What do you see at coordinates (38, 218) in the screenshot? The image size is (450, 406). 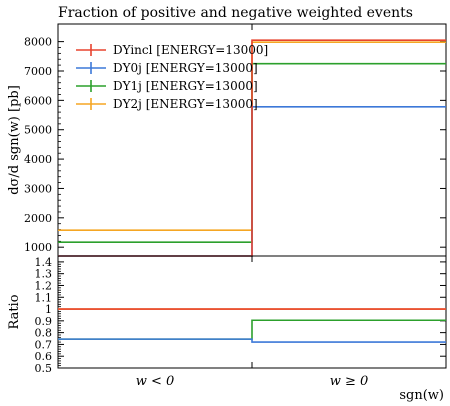 I see `y-tick-label: 2000` at bounding box center [38, 218].